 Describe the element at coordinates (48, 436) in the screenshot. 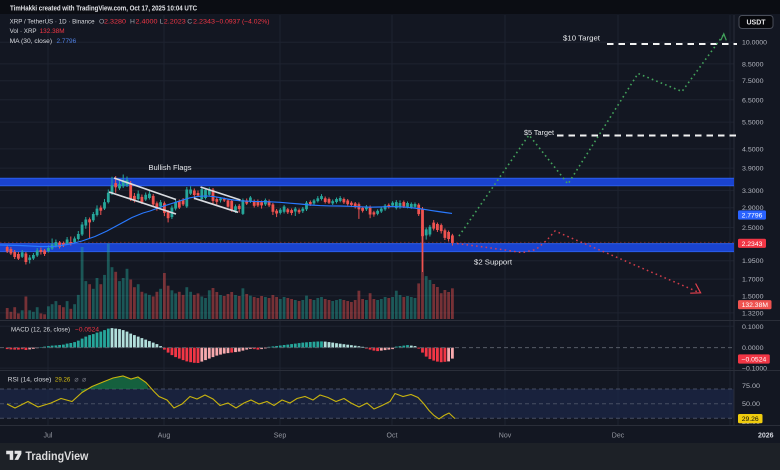

I see `svg-text: Jul` at that location.